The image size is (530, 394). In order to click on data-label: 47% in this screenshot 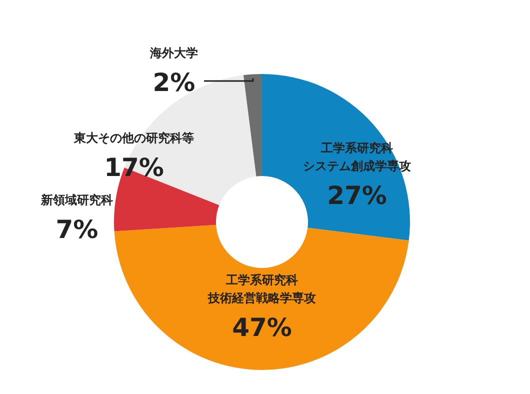, I will do `click(262, 327)`.